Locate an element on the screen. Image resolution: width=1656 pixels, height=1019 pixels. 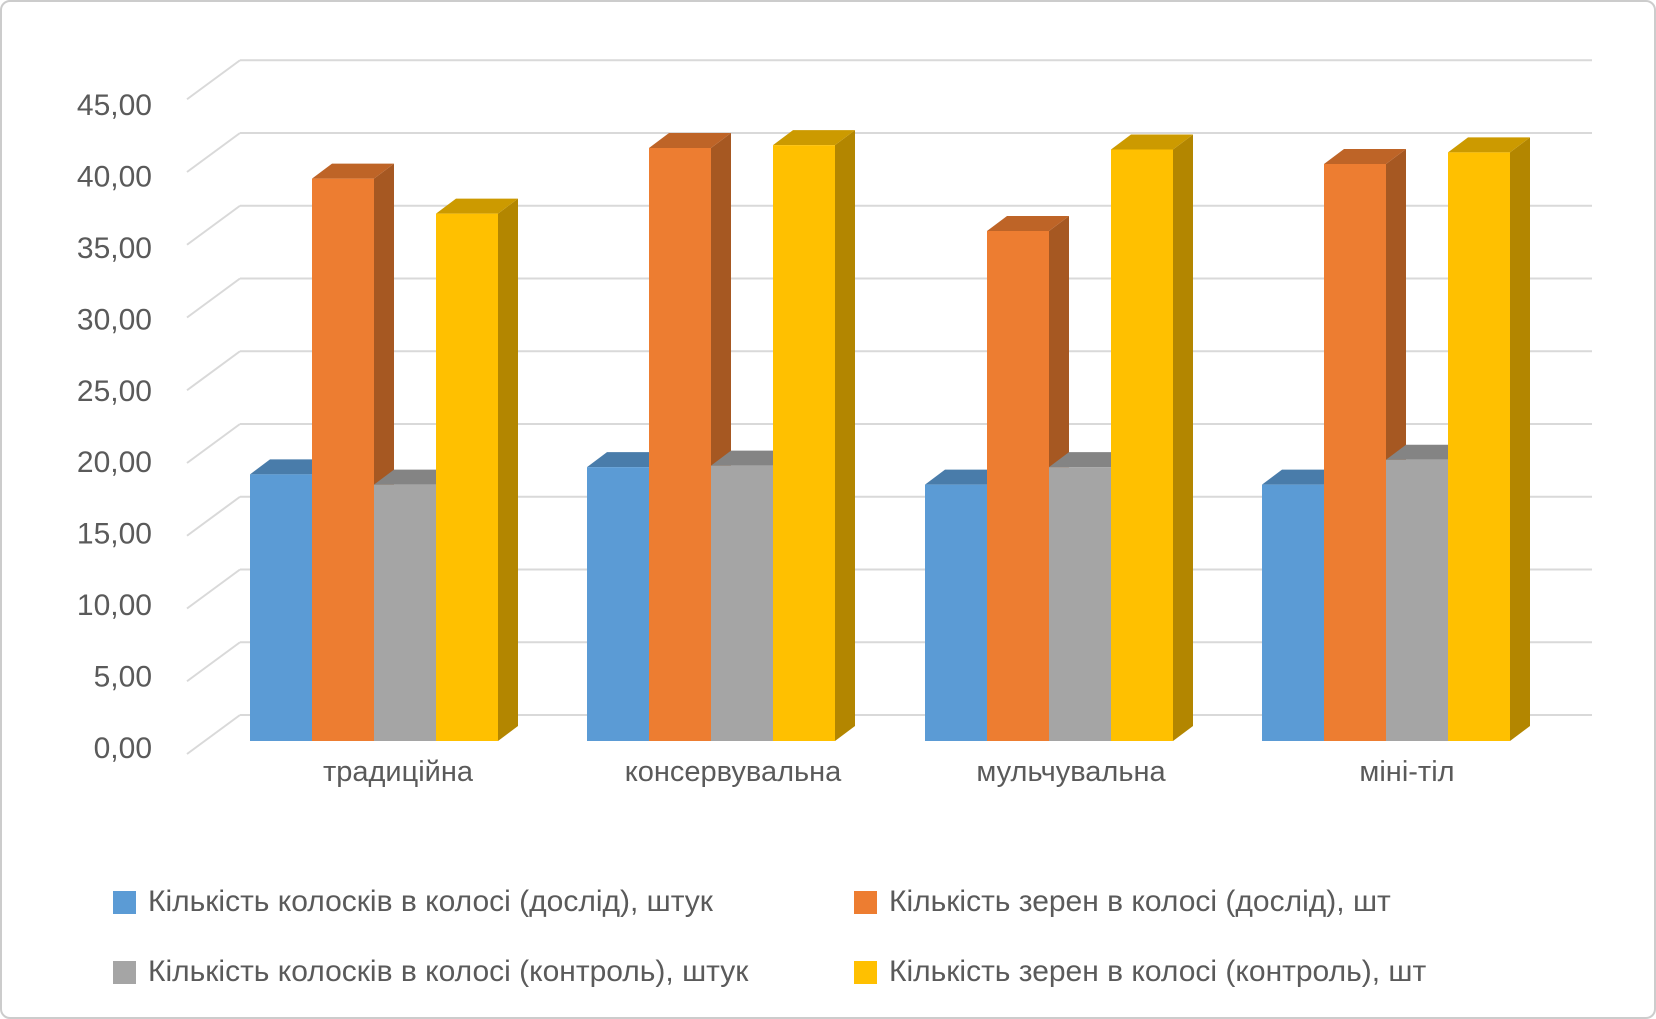
legend-item-series-4: Кількість зерен в колосі (контроль), шт is located at coordinates (1140, 972).